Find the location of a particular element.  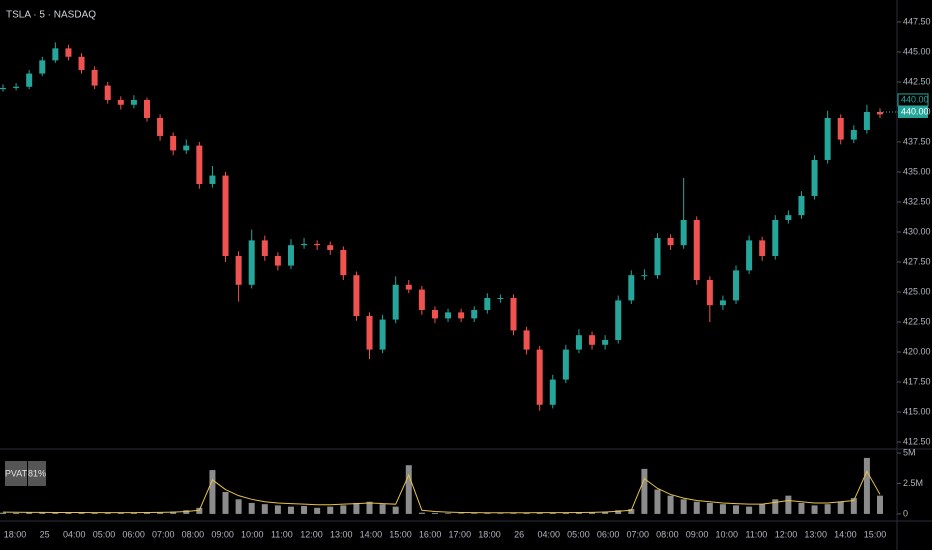

y-tick-label: 435.00 is located at coordinates (917, 171).